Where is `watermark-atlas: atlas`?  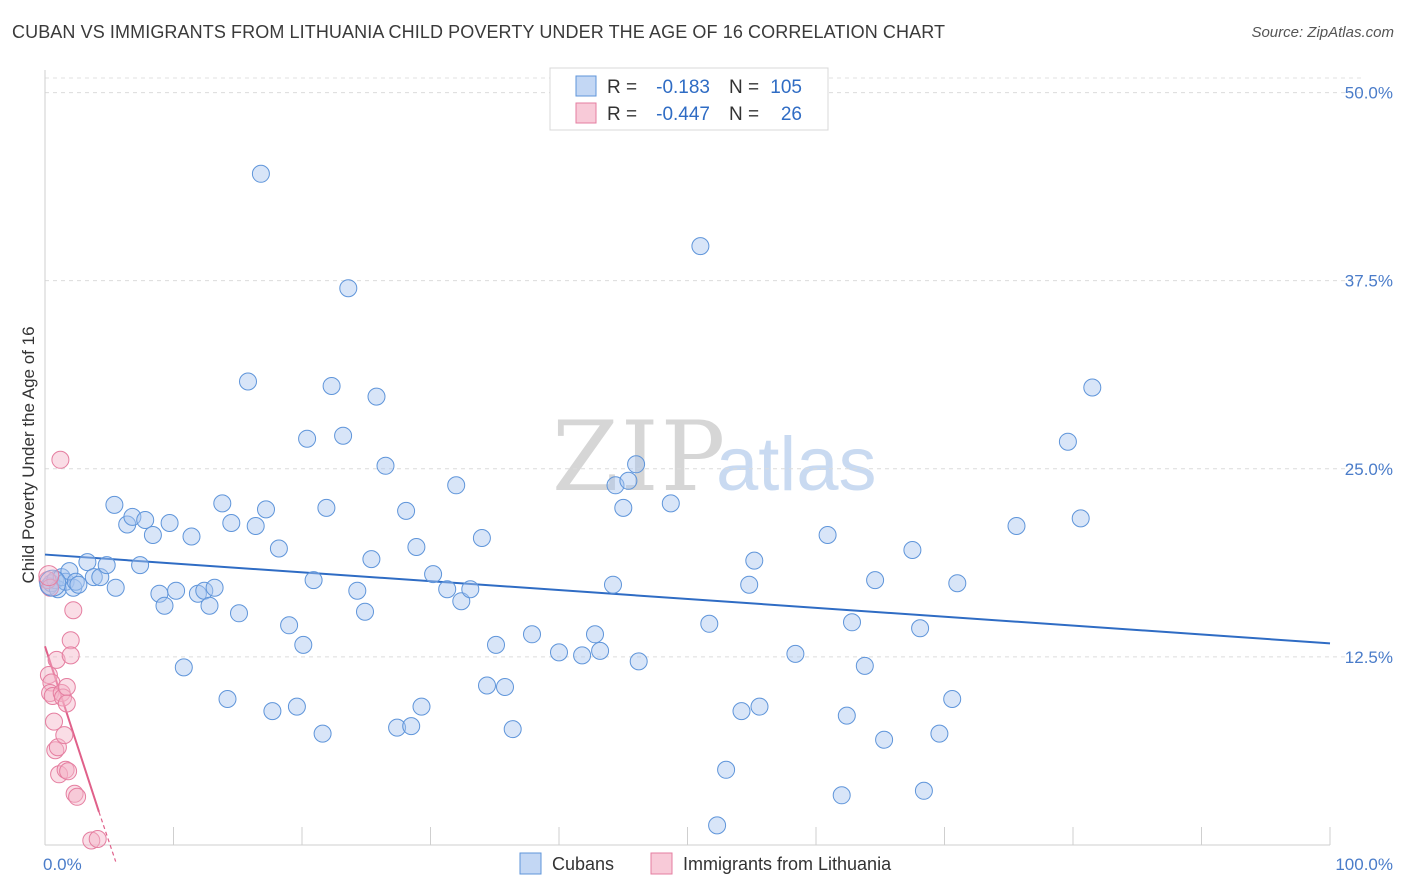 watermark-atlas: atlas is located at coordinates (796, 464).